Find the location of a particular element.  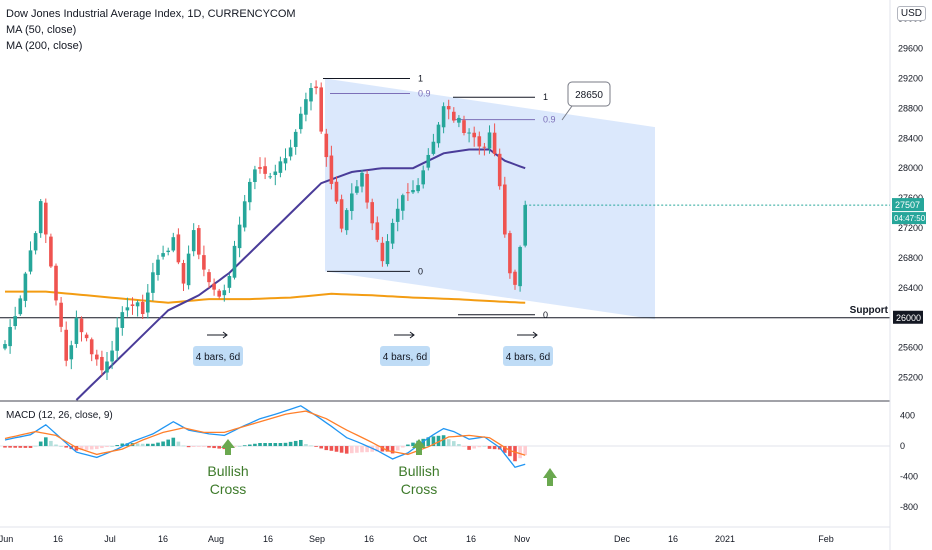

time-tick-label: Oct is located at coordinates (420, 539).